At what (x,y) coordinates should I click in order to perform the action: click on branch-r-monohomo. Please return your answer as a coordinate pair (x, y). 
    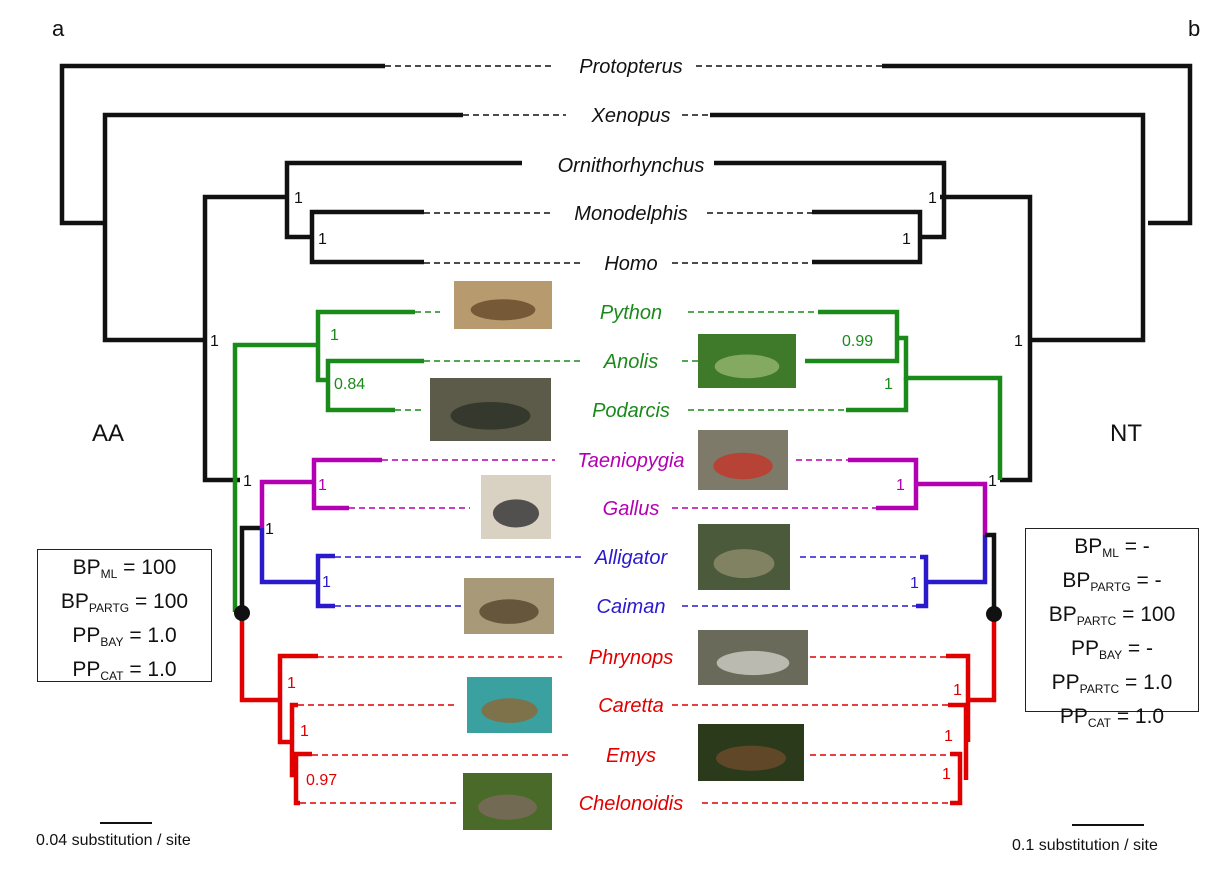
    Looking at the image, I should click on (867, 237).